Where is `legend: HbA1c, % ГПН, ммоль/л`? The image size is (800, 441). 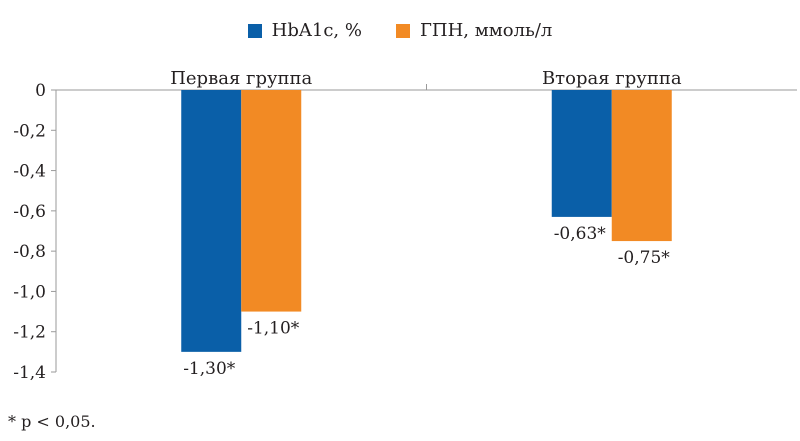
legend: HbA1c, % ГПН, ммоль/л is located at coordinates (400, 30).